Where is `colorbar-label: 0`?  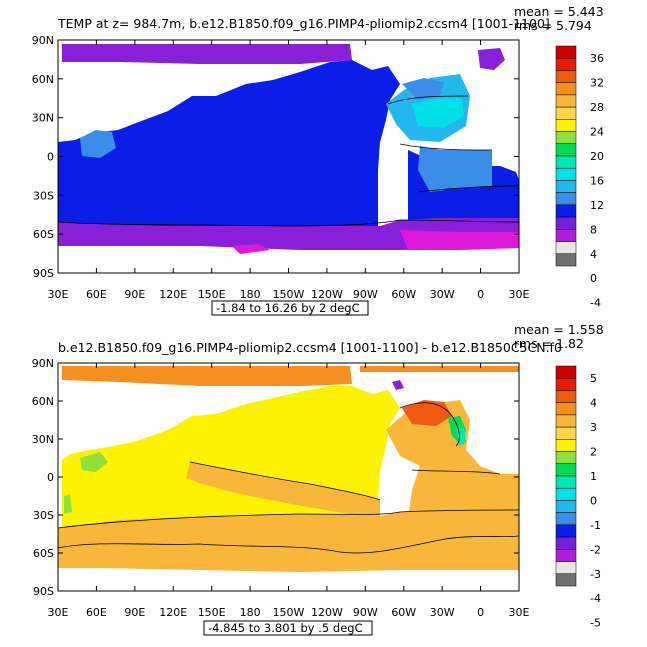
colorbar-label: 0 is located at coordinates (593, 278).